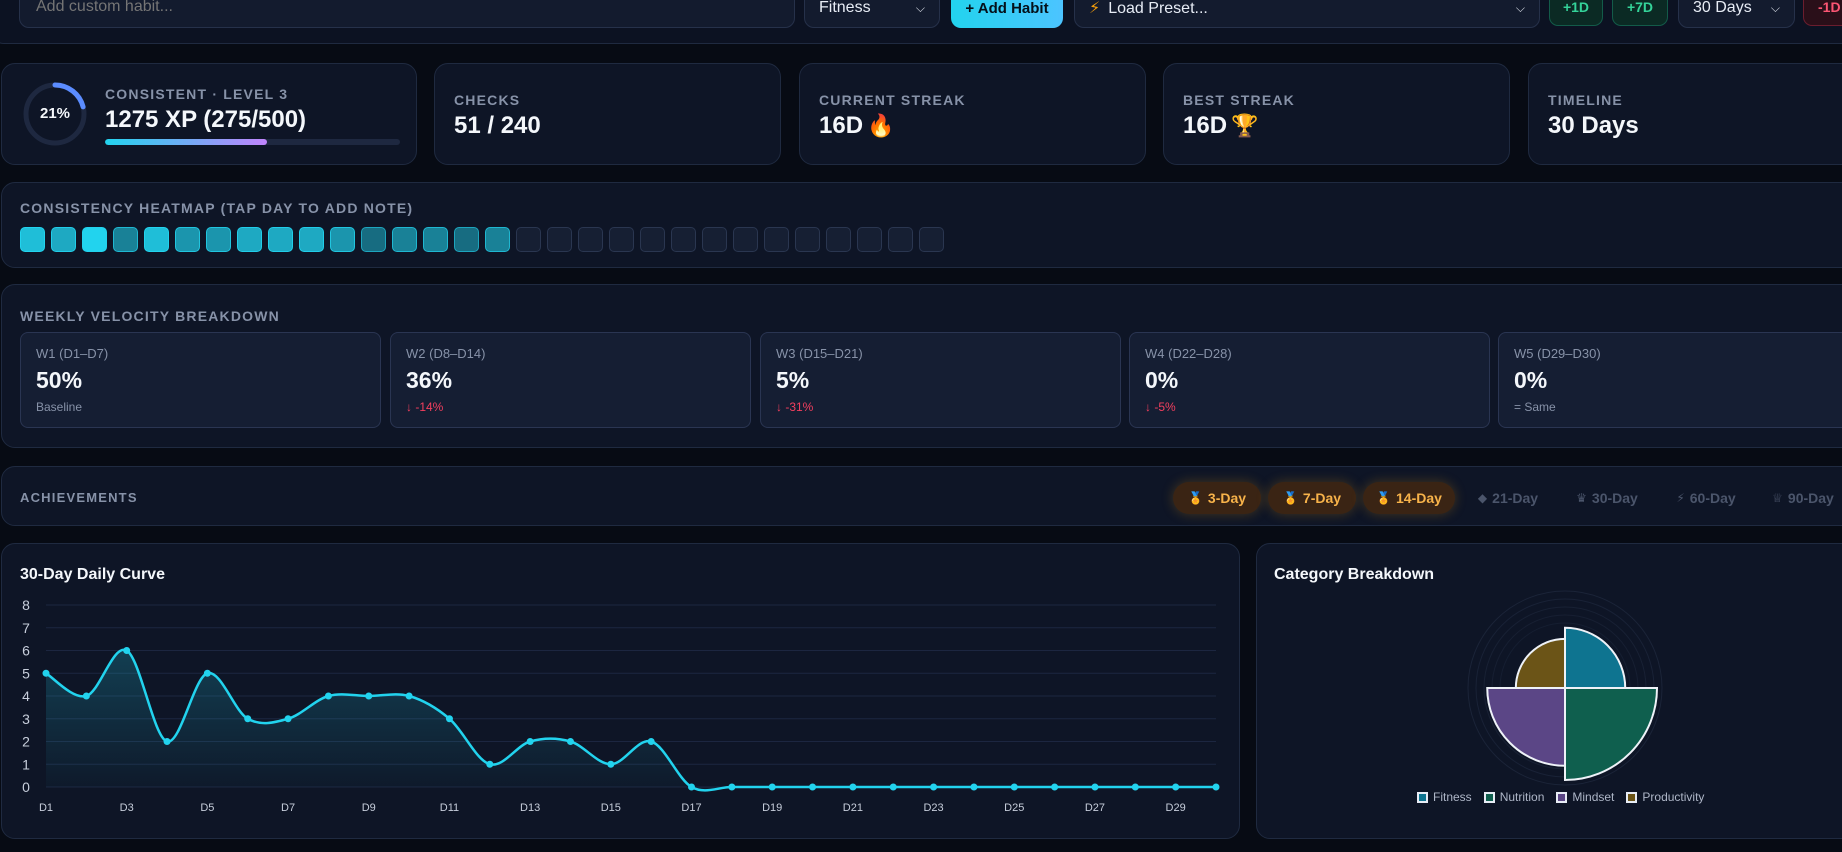  I want to click on medal-icon: 🏅, so click(1290, 498).